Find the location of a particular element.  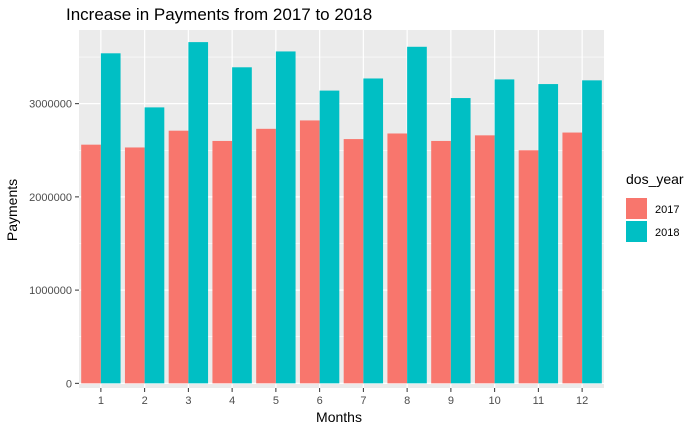

legend-label-2017: 2017 is located at coordinates (667, 210).